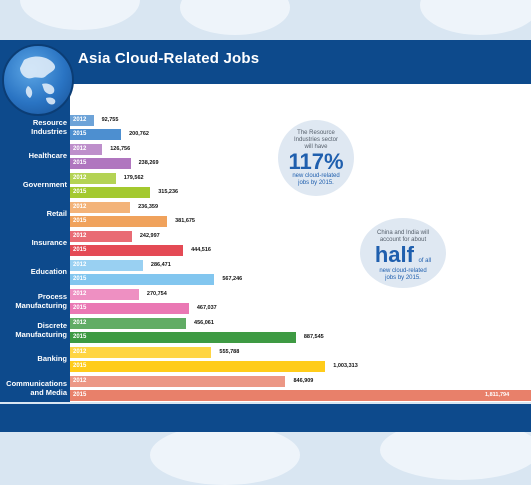 Image resolution: width=531 pixels, height=485 pixels. What do you see at coordinates (313, 337) in the screenshot?
I see `bar-value-label: 887,545` at bounding box center [313, 337].